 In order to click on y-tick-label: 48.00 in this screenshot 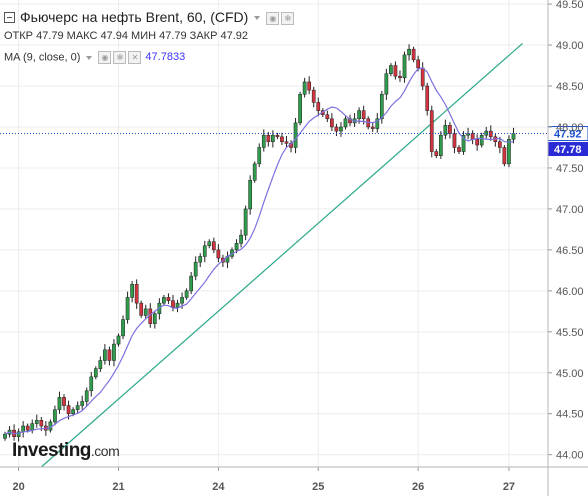, I will do `click(570, 128)`.